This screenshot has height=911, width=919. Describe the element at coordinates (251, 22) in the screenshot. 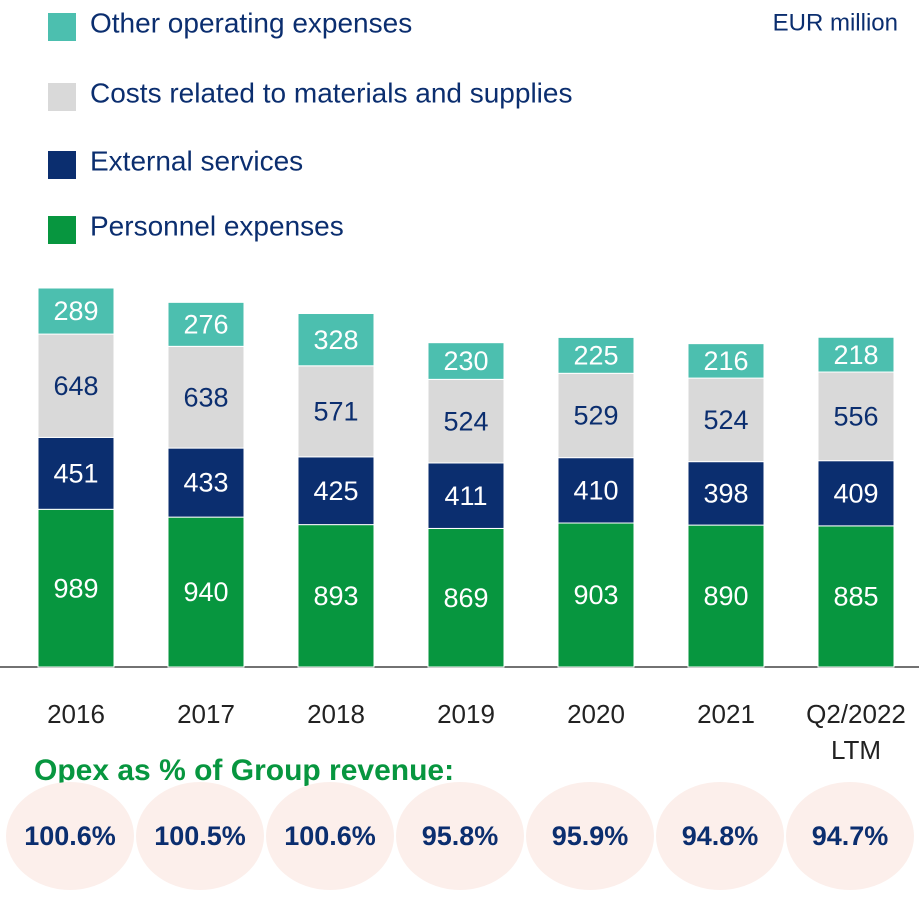

I see `legend-label: Other operating expenses` at that location.